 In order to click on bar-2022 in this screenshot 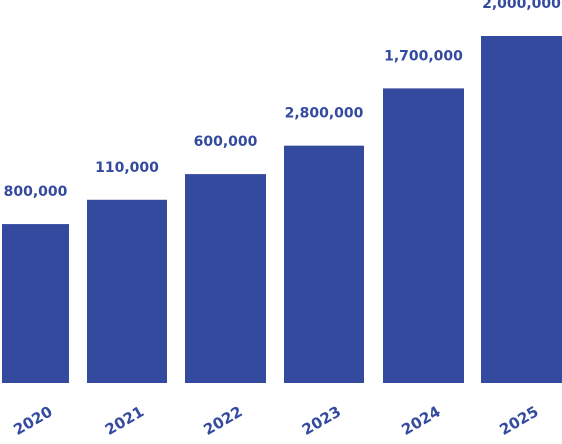, I will do `click(225, 278)`.